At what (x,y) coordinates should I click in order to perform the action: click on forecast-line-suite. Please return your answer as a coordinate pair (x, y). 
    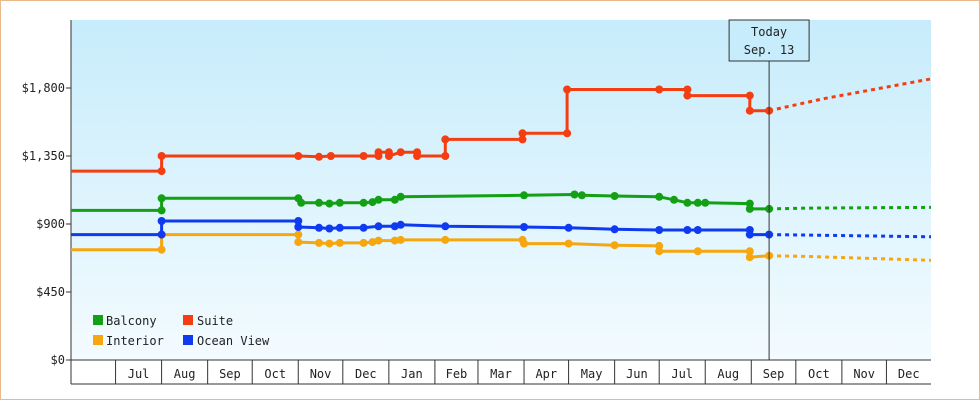
    Looking at the image, I should click on (850, 95).